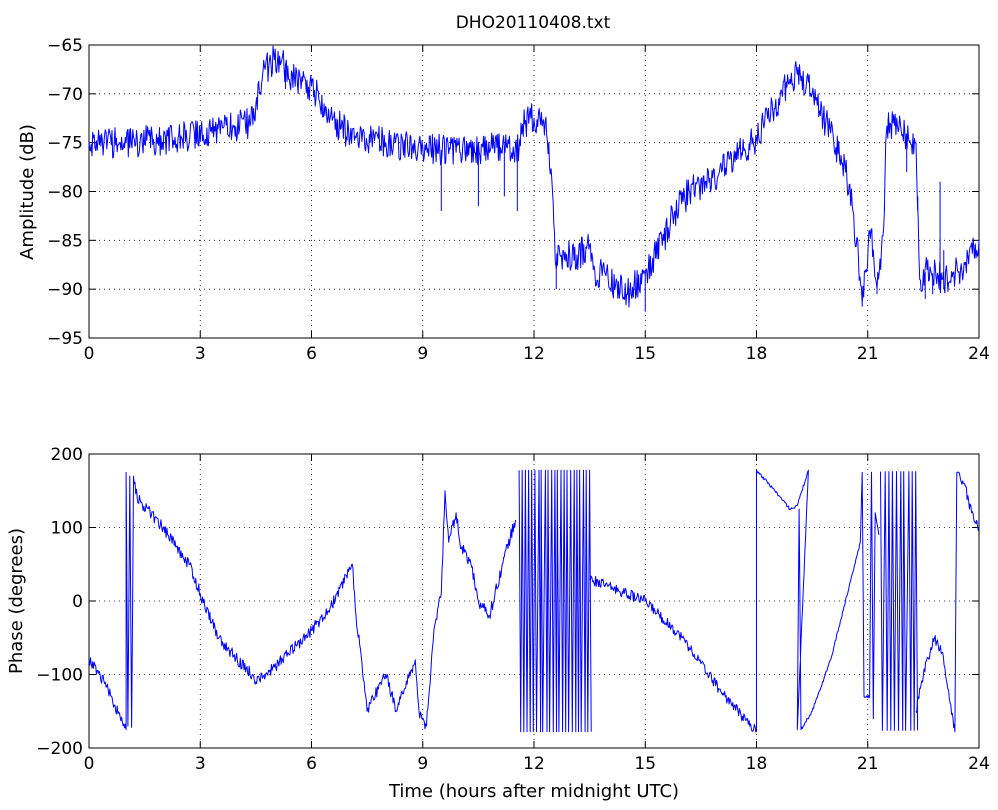 The width and height of the screenshot is (998, 810). Describe the element at coordinates (65, 290) in the screenshot. I see `amplitude-y-tick-label-5: −90` at that location.